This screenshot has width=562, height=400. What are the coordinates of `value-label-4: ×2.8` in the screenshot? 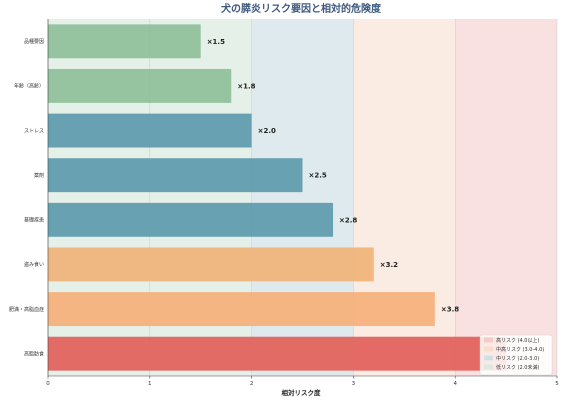 It's located at (348, 220).